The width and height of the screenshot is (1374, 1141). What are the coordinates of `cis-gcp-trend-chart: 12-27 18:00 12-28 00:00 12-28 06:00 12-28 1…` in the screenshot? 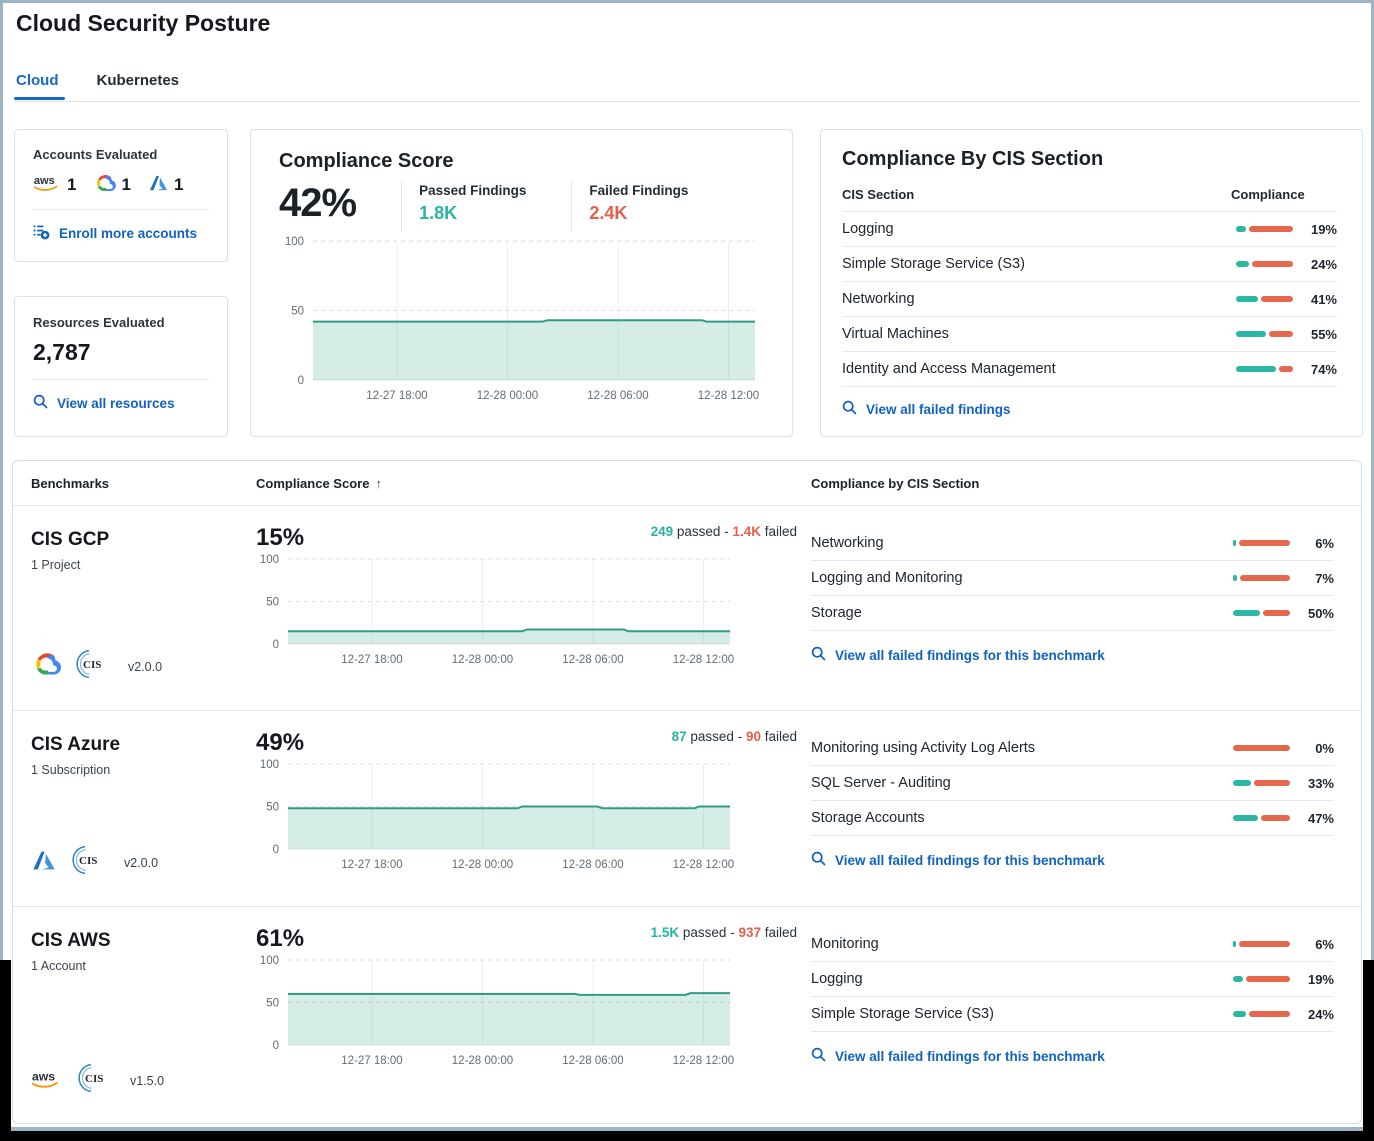 It's located at (500, 611).